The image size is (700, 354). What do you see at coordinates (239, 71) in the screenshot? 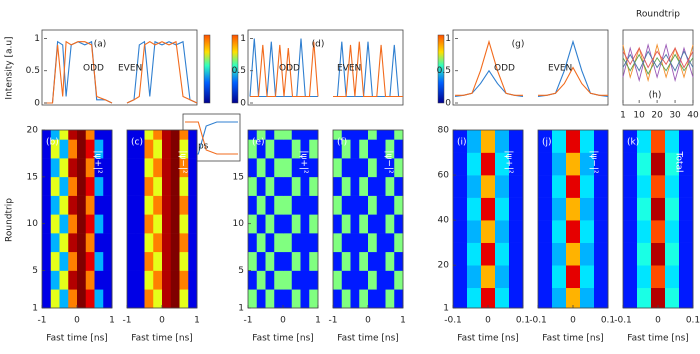
I see `y-tick-label: 0.5` at bounding box center [239, 71].